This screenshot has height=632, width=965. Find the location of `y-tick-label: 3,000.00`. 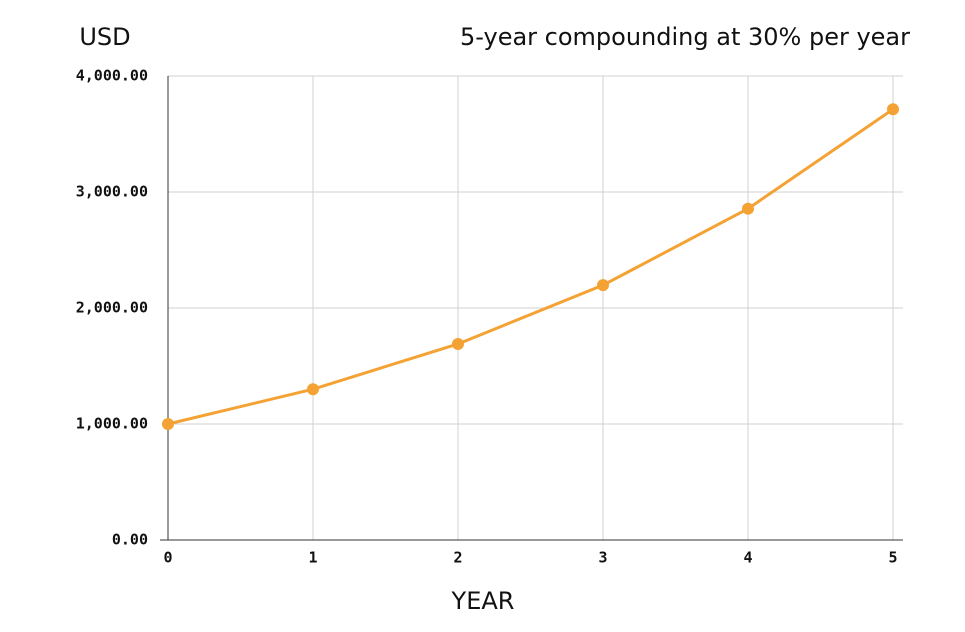

y-tick-label: 3,000.00 is located at coordinates (112, 192).